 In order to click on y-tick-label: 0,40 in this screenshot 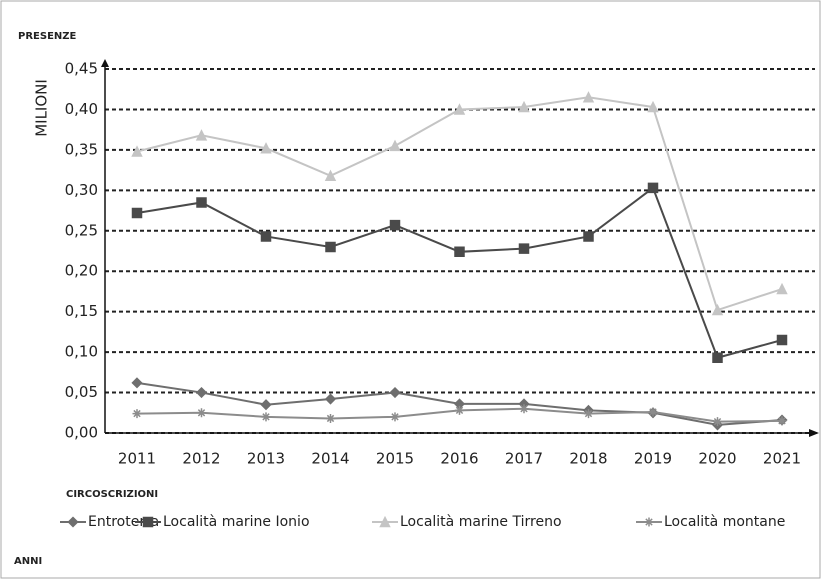, I will do `click(81, 109)`.